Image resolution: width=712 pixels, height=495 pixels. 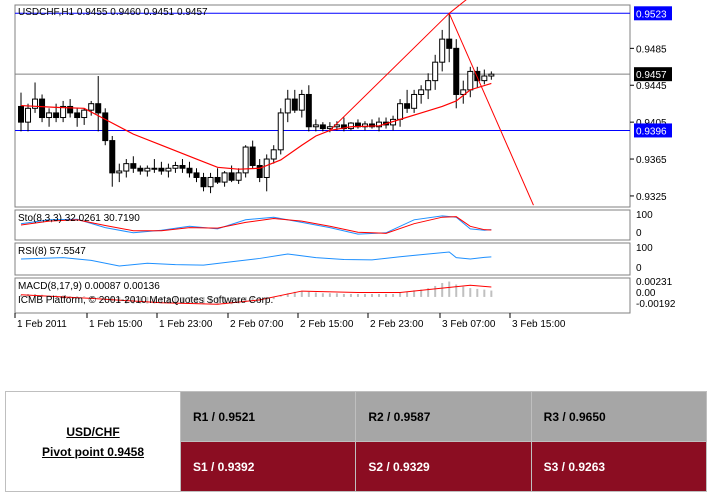 What do you see at coordinates (93, 451) in the screenshot?
I see `pivot-point: Pivot point 0.9458` at bounding box center [93, 451].